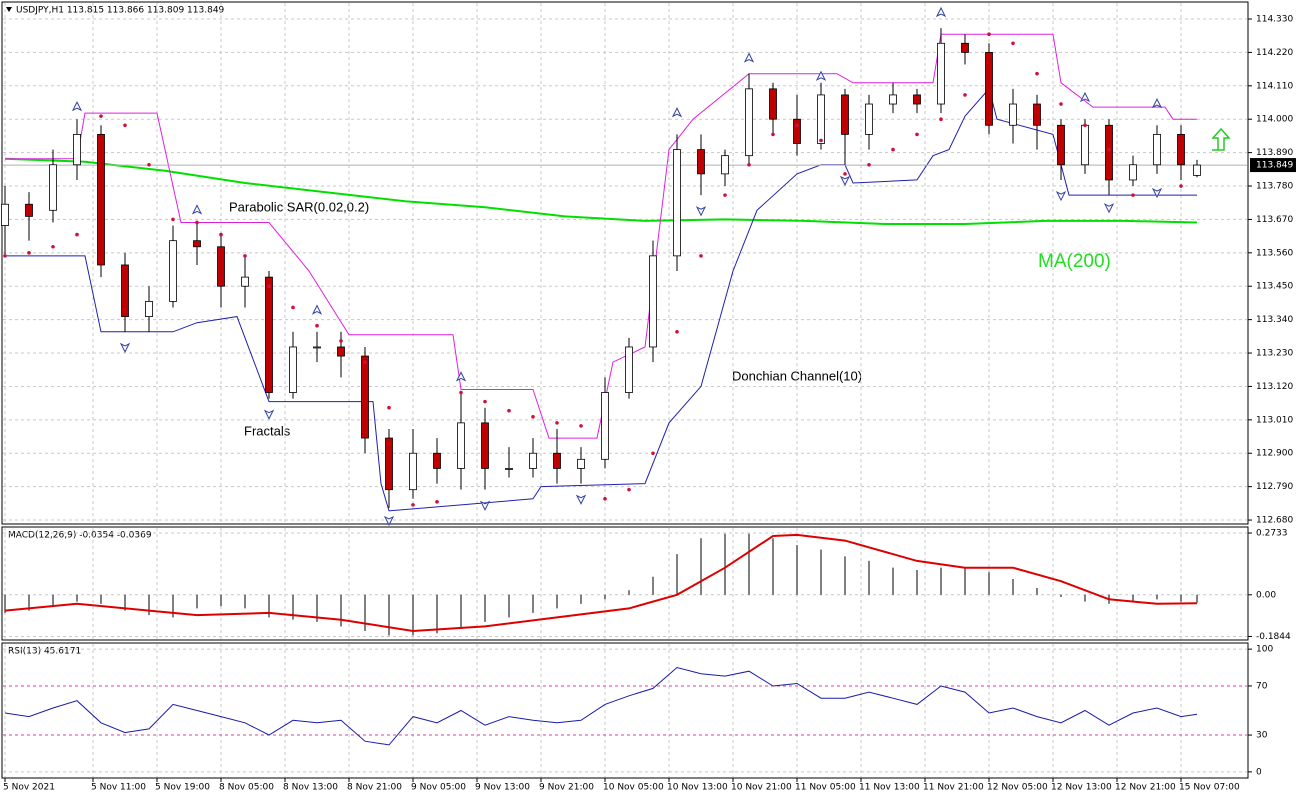 The image size is (1300, 798). What do you see at coordinates (761, 788) in the screenshot?
I see `x-tick-label: 10 Nov 21:00` at bounding box center [761, 788].